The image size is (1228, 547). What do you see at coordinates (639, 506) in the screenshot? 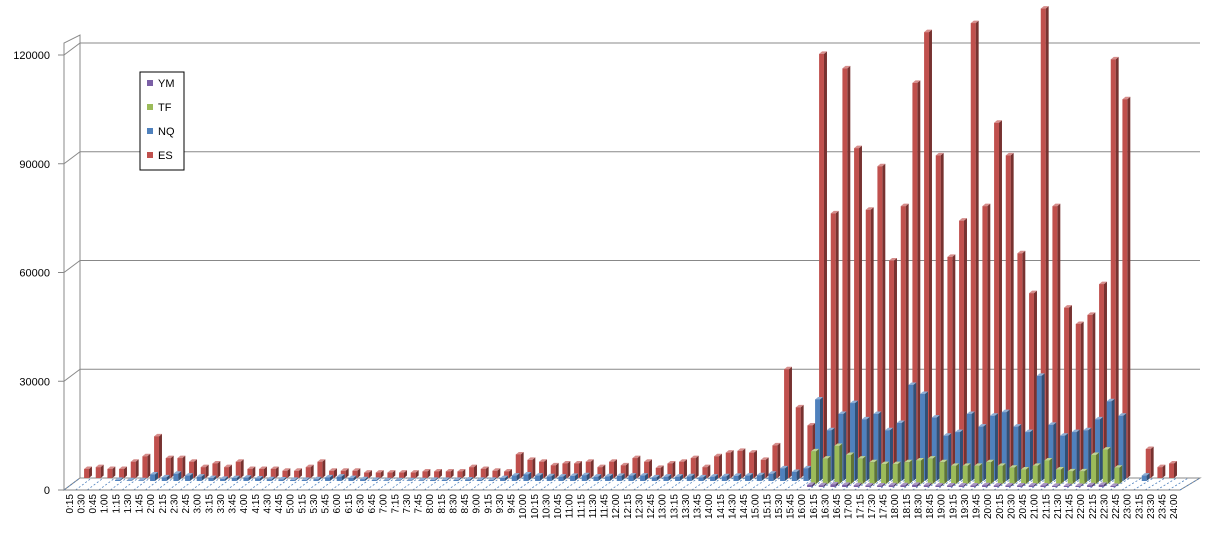
I see `x-tick-label: 12:30` at bounding box center [639, 506].